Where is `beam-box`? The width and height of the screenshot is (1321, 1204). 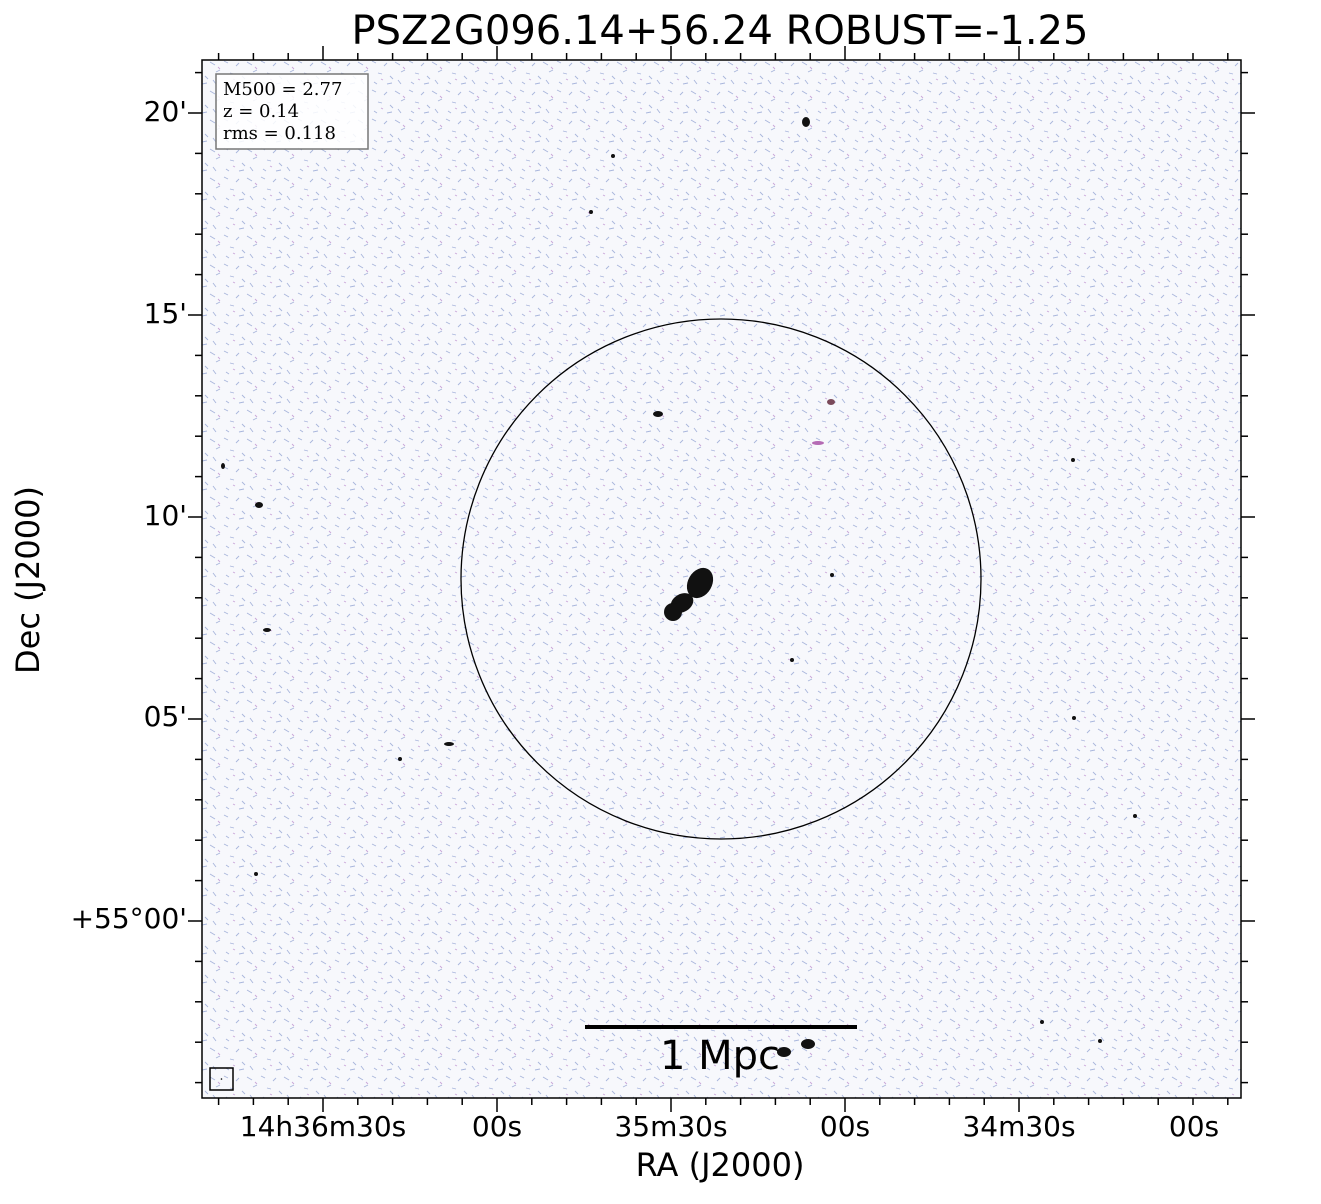
beam-box is located at coordinates (221, 1079).